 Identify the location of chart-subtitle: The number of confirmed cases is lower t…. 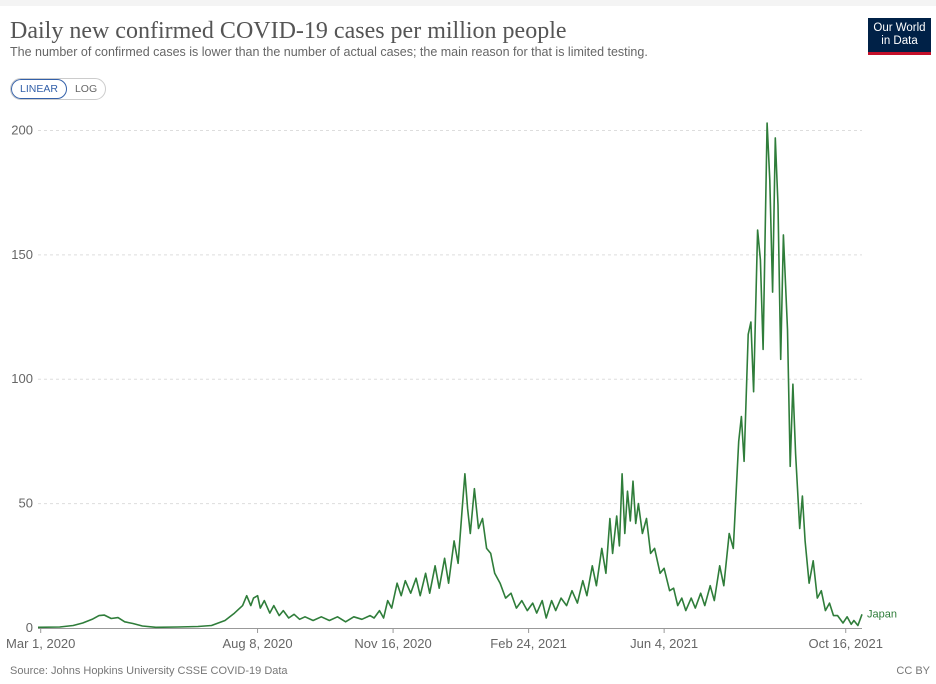
(329, 52).